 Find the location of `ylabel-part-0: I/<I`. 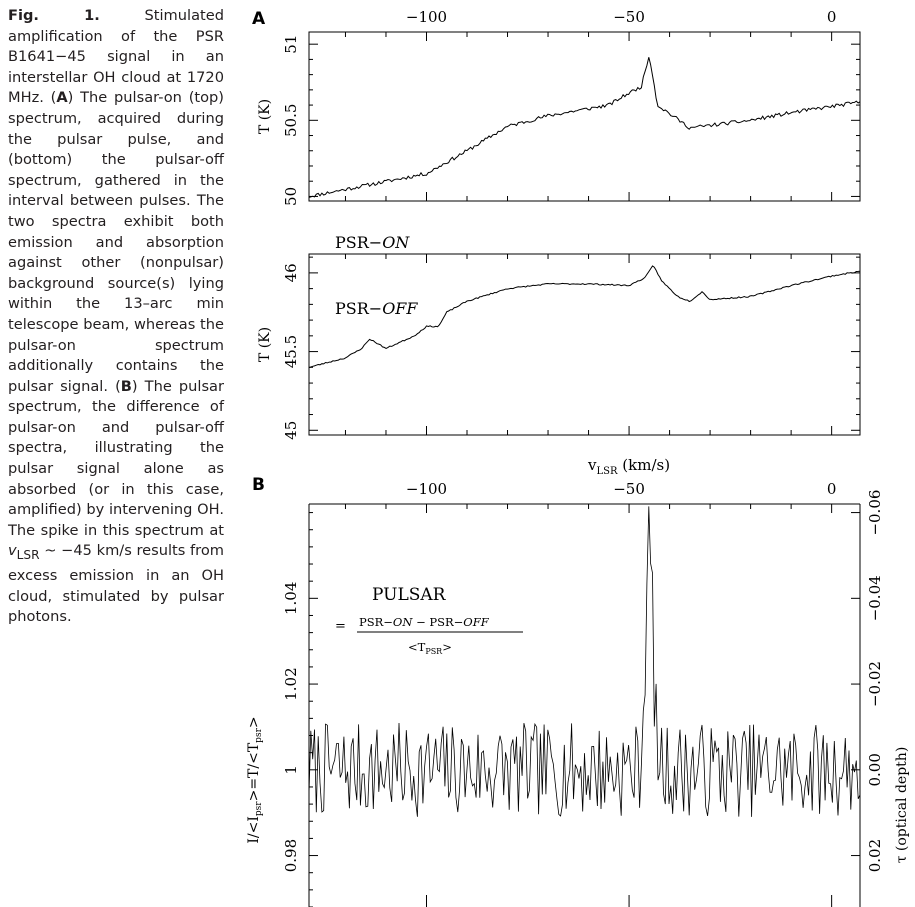

ylabel-part-0: I/<I is located at coordinates (254, 830).